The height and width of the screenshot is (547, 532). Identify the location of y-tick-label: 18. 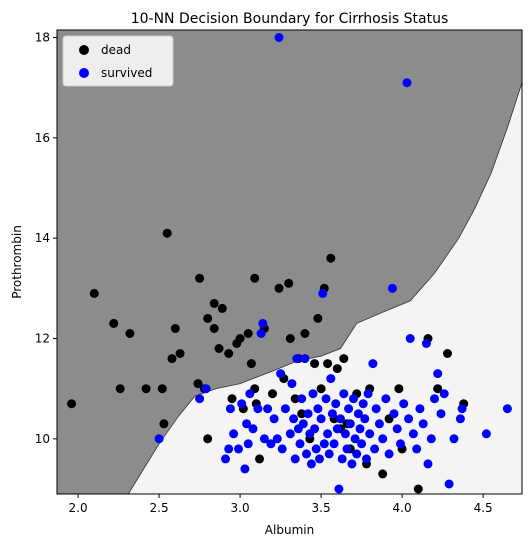
(42, 38).